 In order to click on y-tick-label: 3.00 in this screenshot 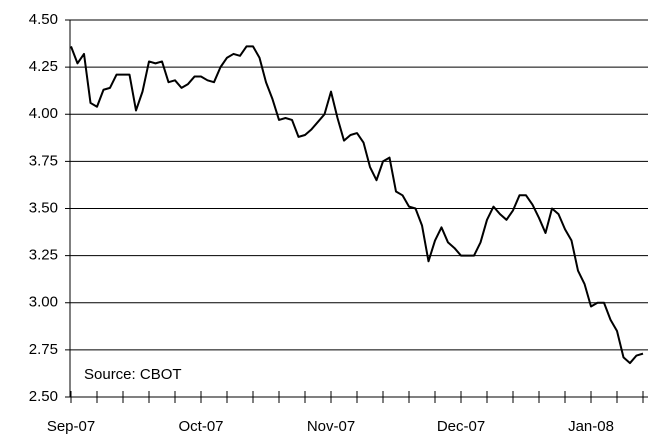, I will do `click(43, 302)`.